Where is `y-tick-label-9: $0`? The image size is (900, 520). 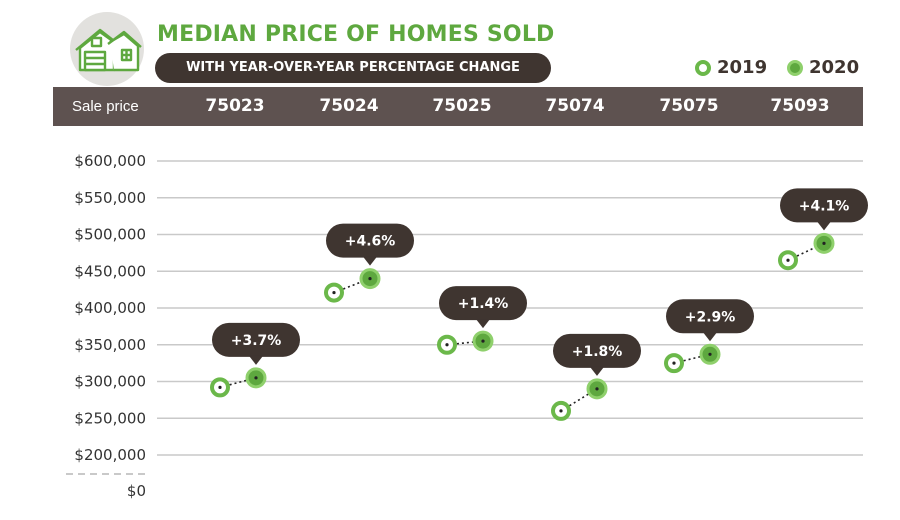
y-tick-label-9: $0 is located at coordinates (136, 491).